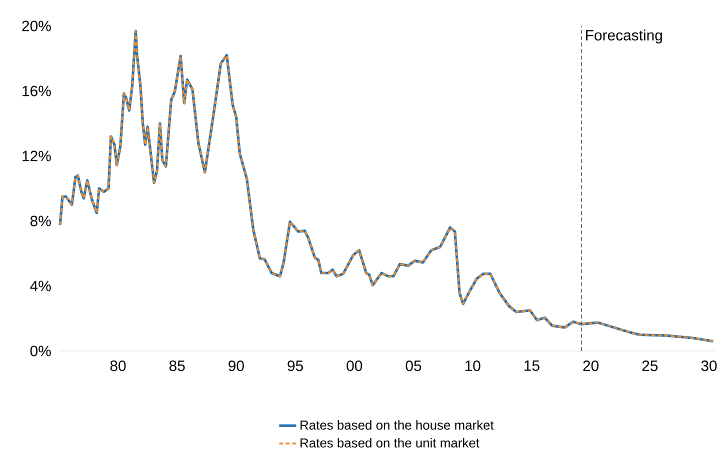 The width and height of the screenshot is (726, 463). What do you see at coordinates (390, 443) in the screenshot?
I see `legend-label: Rates based on the unit market` at bounding box center [390, 443].